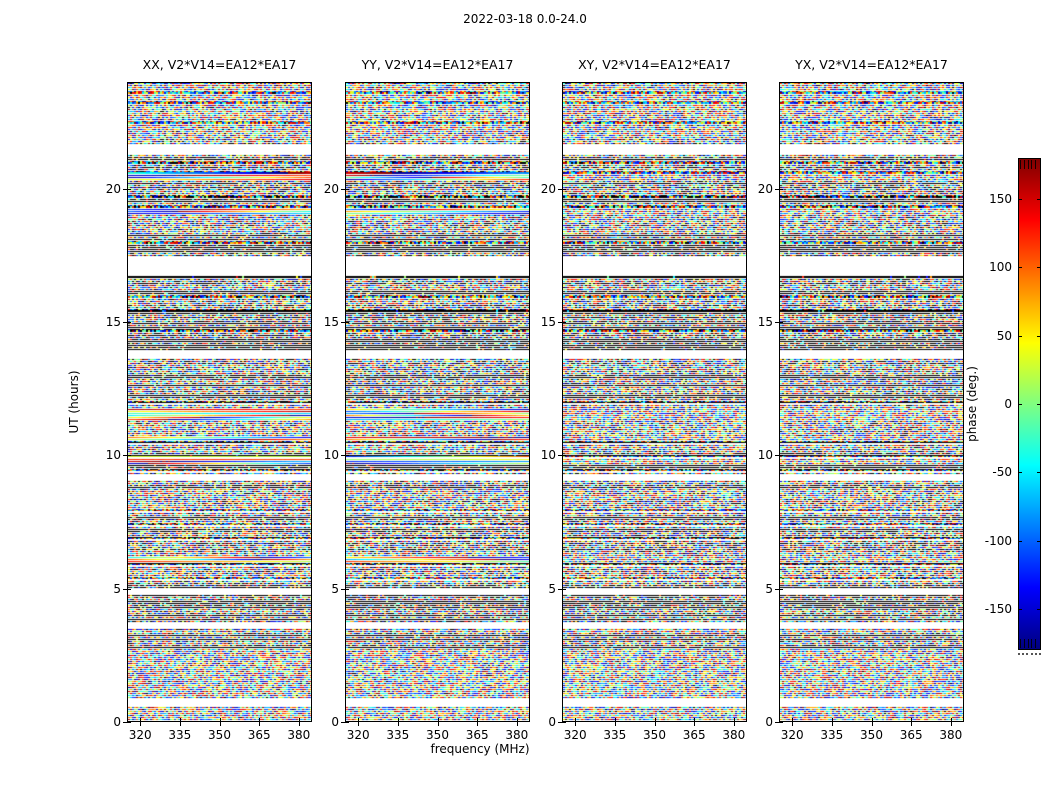 The width and height of the screenshot is (1050, 800). Describe the element at coordinates (654, 64) in the screenshot. I see `panel-title: XY, V2*V14=EA12*EA17` at that location.